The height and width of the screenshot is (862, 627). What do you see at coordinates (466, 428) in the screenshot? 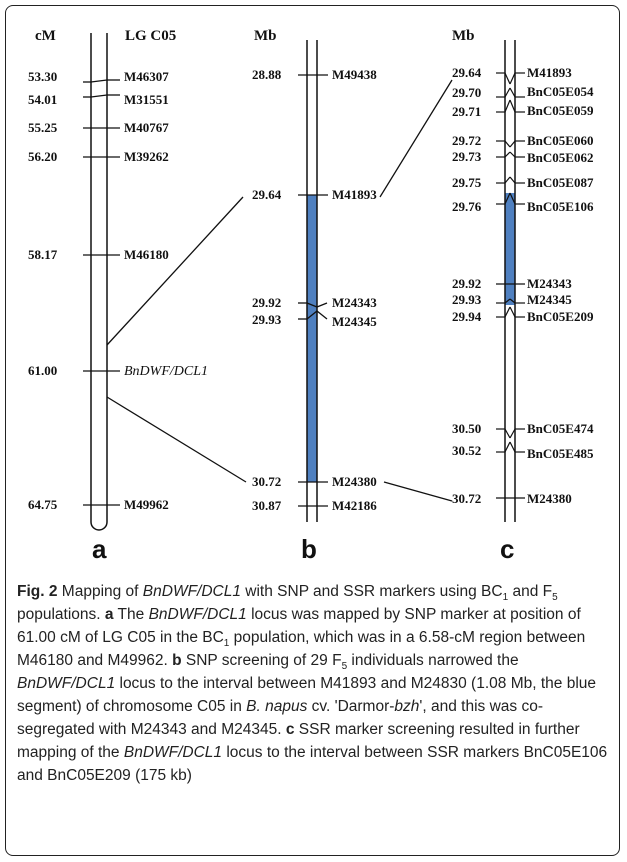
I see `marker-position: 30.50` at bounding box center [466, 428].